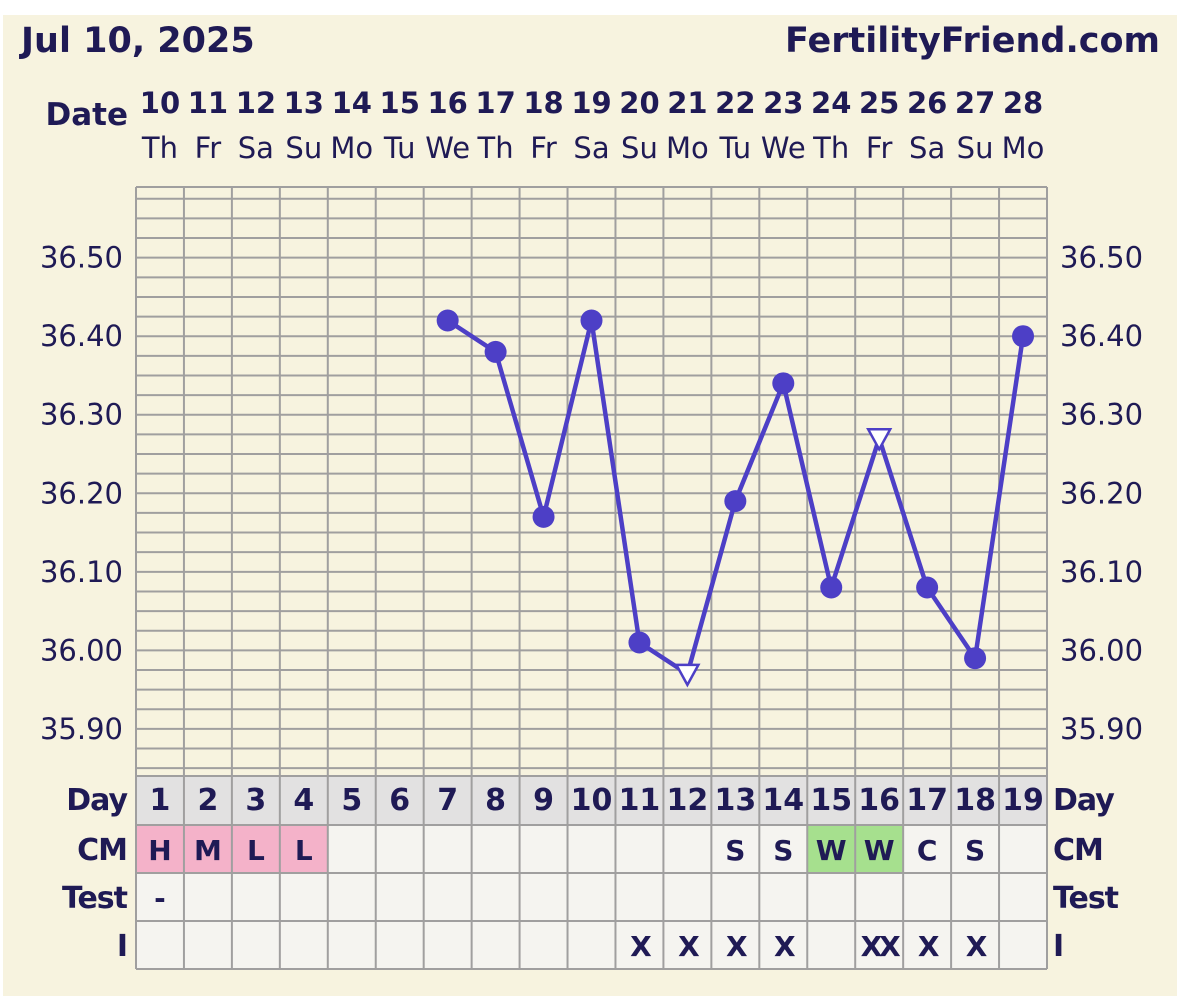  Describe the element at coordinates (122, 946) in the screenshot. I see `intercourse-label-left: I` at that location.